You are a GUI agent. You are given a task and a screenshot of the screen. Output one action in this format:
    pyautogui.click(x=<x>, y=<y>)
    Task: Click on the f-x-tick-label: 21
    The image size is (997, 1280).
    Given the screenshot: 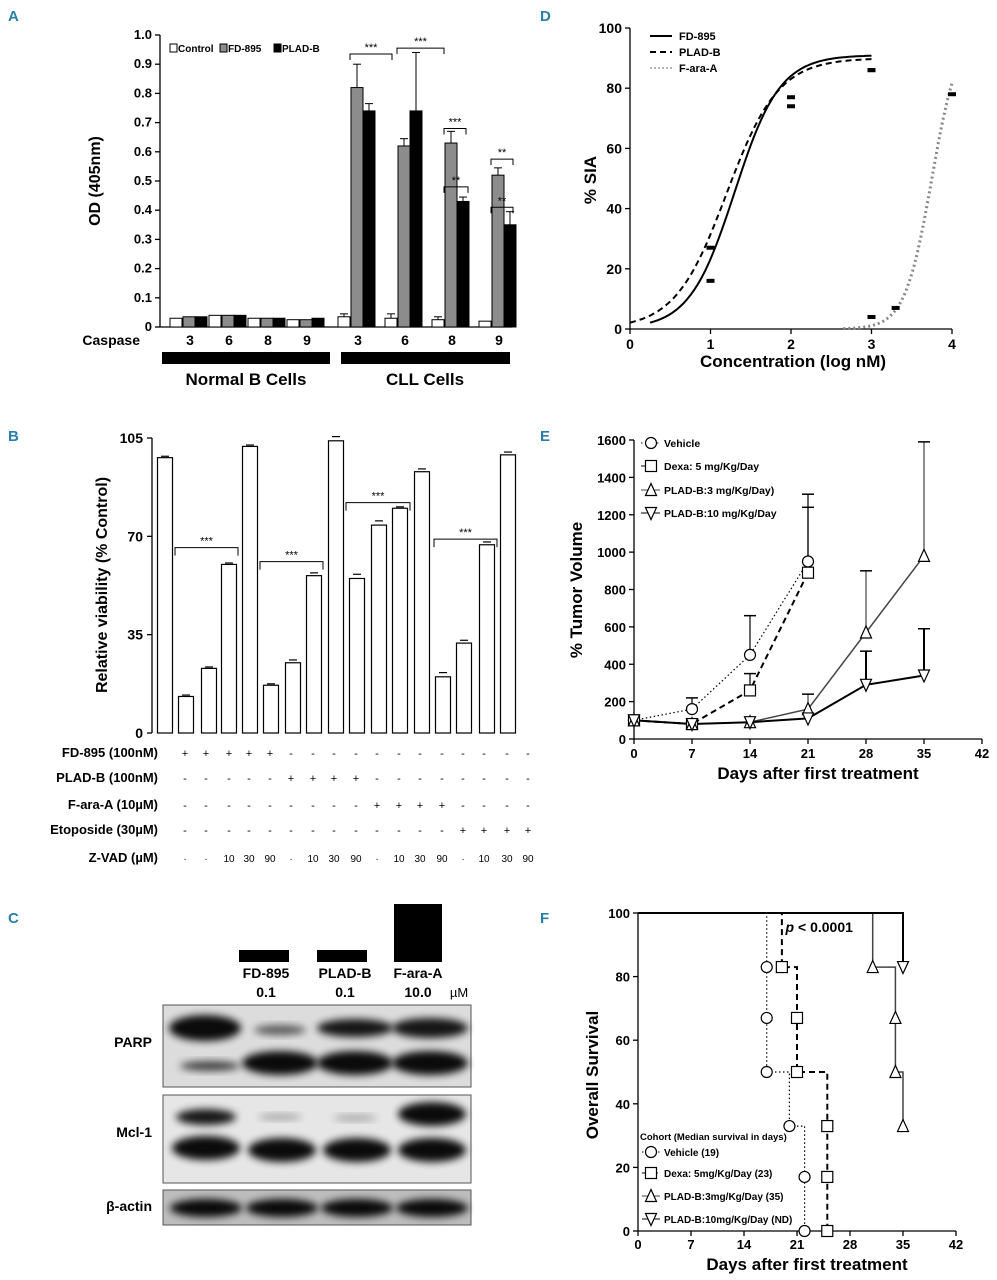 What is the action you would take?
    pyautogui.click(x=797, y=1244)
    